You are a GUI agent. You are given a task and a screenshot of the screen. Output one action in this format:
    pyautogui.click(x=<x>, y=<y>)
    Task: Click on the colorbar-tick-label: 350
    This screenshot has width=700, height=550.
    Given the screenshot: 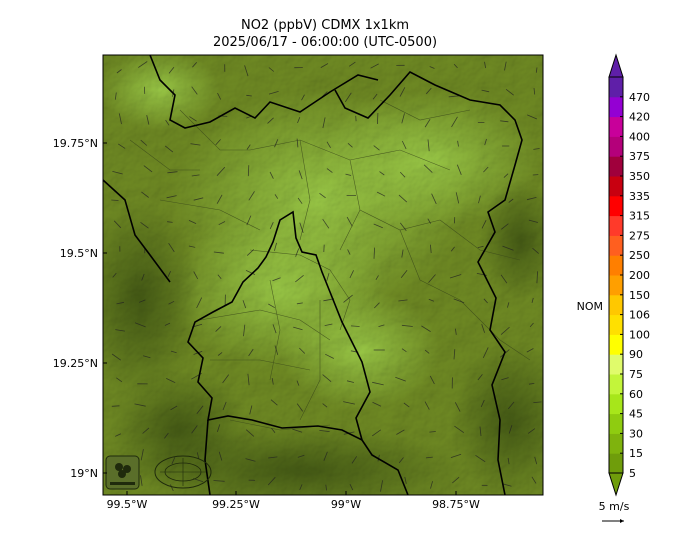 What is the action you would take?
    pyautogui.click(x=639, y=176)
    